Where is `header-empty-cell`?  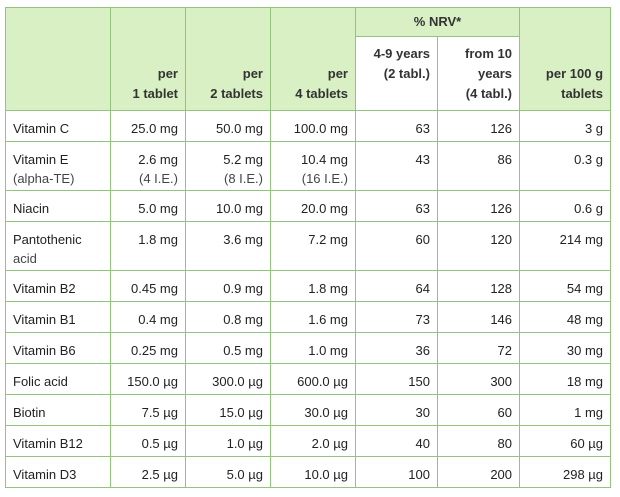 header-empty-cell is located at coordinates (58, 59).